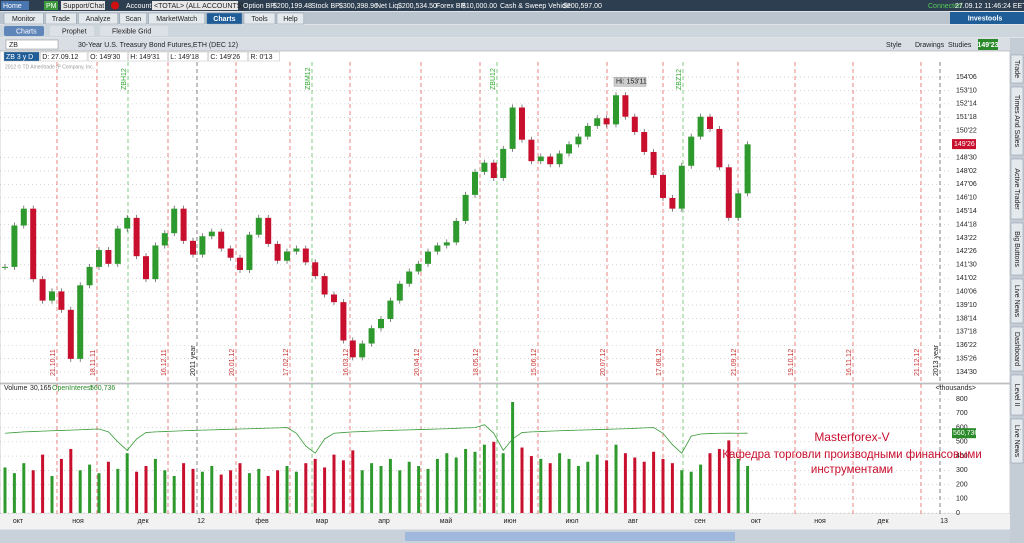 This screenshot has height=543, width=1024. Describe the element at coordinates (12, 6) in the screenshot. I see `top-bar-text: Home` at that location.